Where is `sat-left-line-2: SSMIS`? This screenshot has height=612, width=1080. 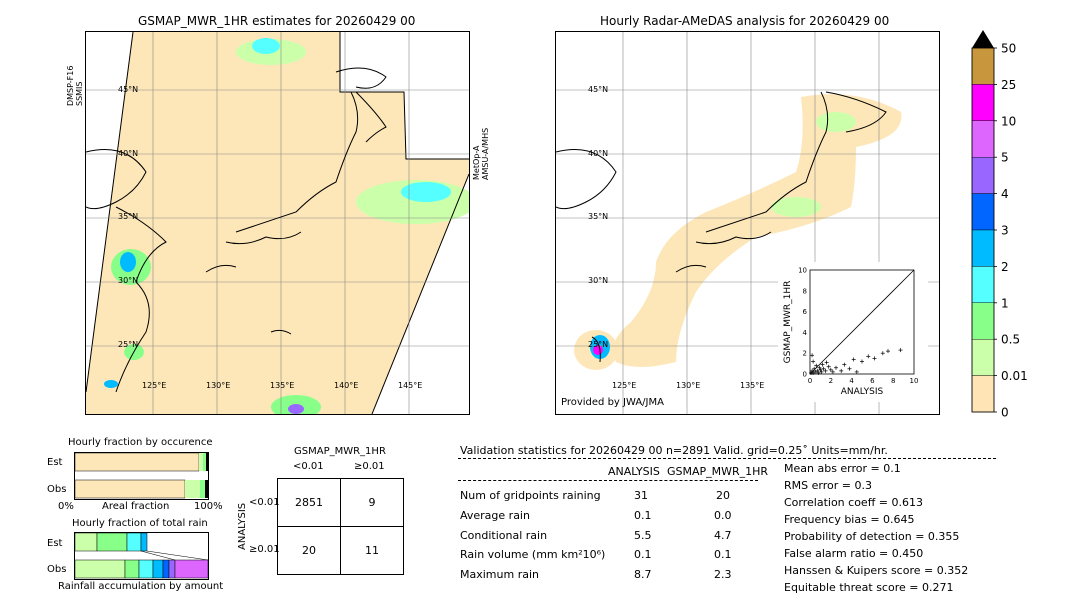
sat-left-line-2: SSMIS is located at coordinates (79, 94).